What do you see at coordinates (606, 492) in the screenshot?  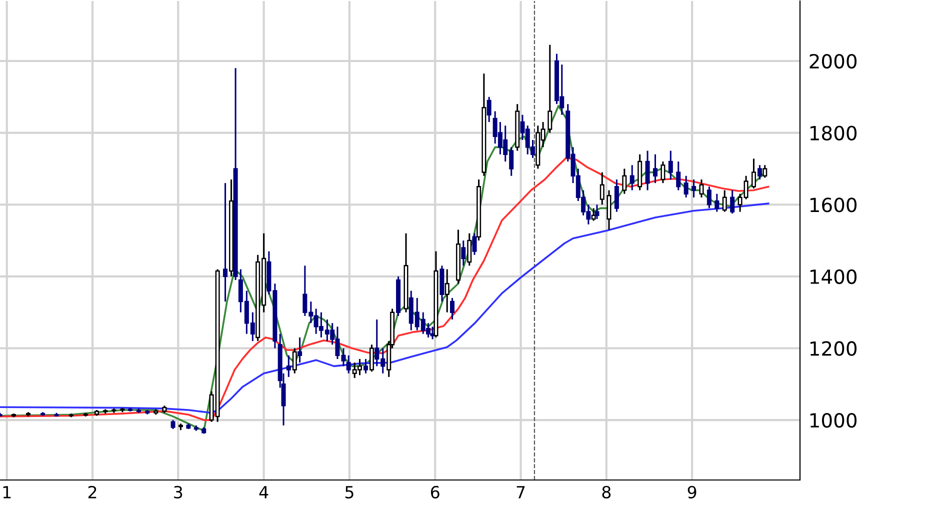 I see `x-tick-label: 8` at bounding box center [606, 492].